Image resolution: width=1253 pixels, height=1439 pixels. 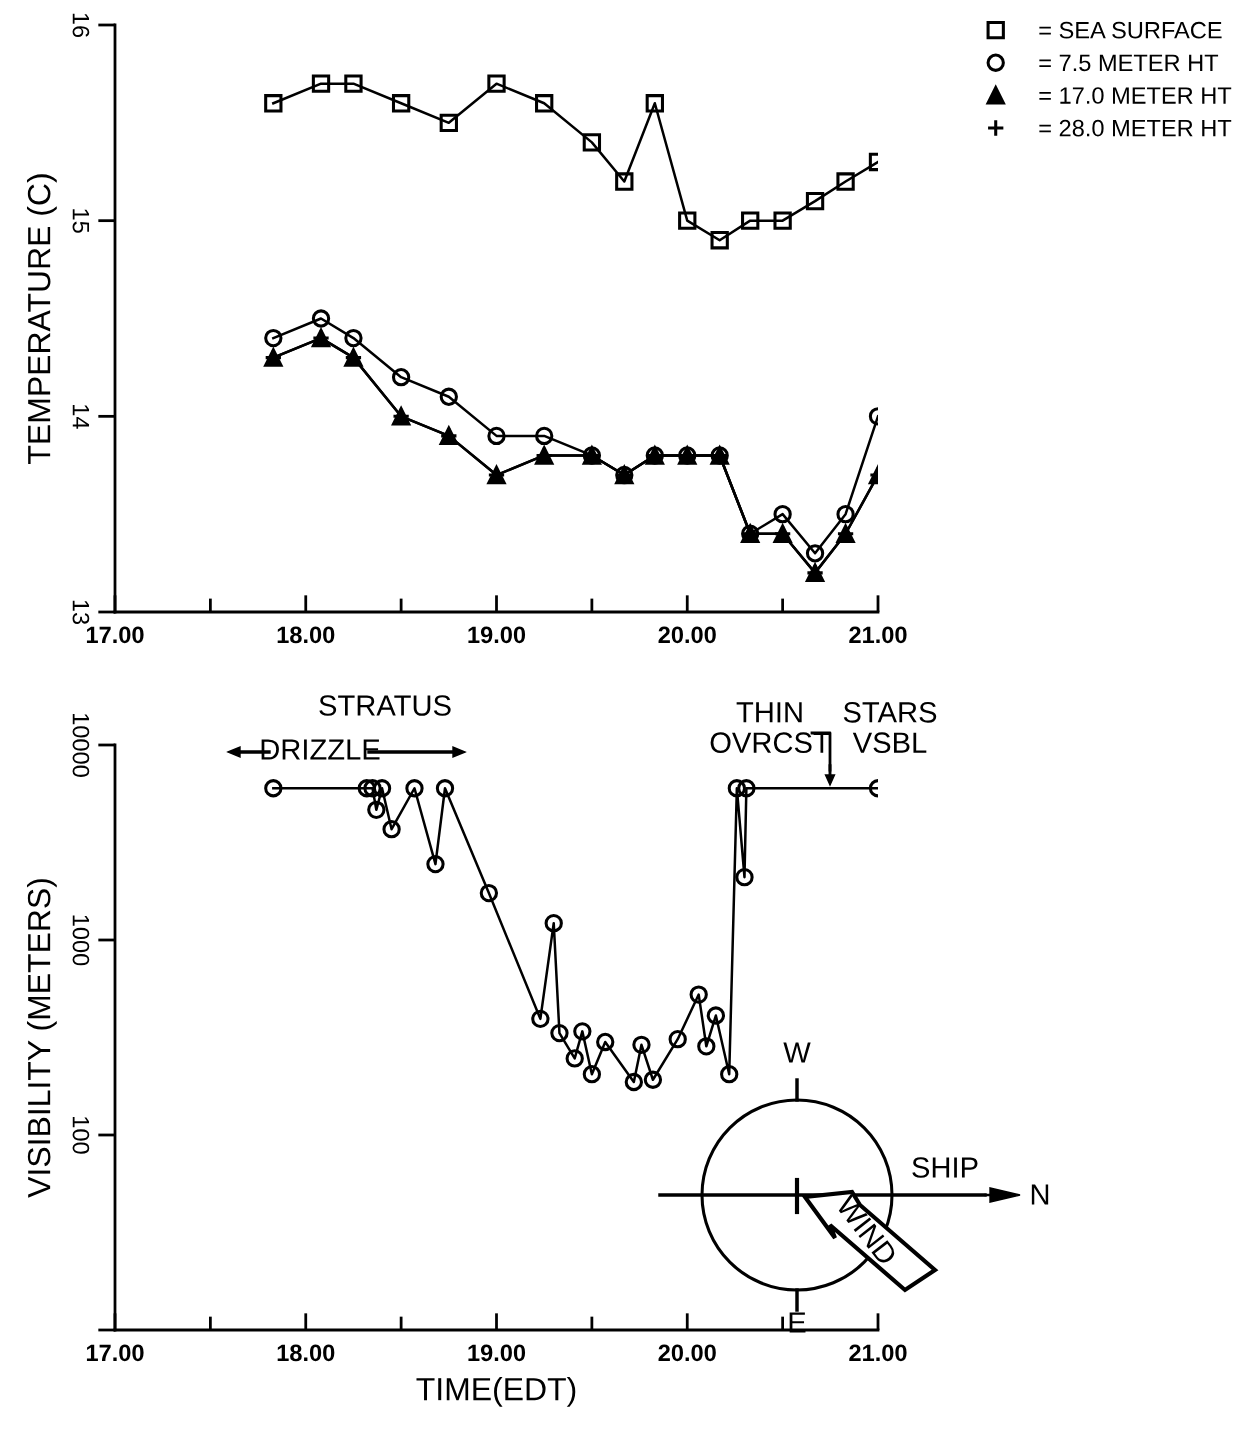 I want to click on annotation: THIN OVRCST, so click(x=770, y=728).